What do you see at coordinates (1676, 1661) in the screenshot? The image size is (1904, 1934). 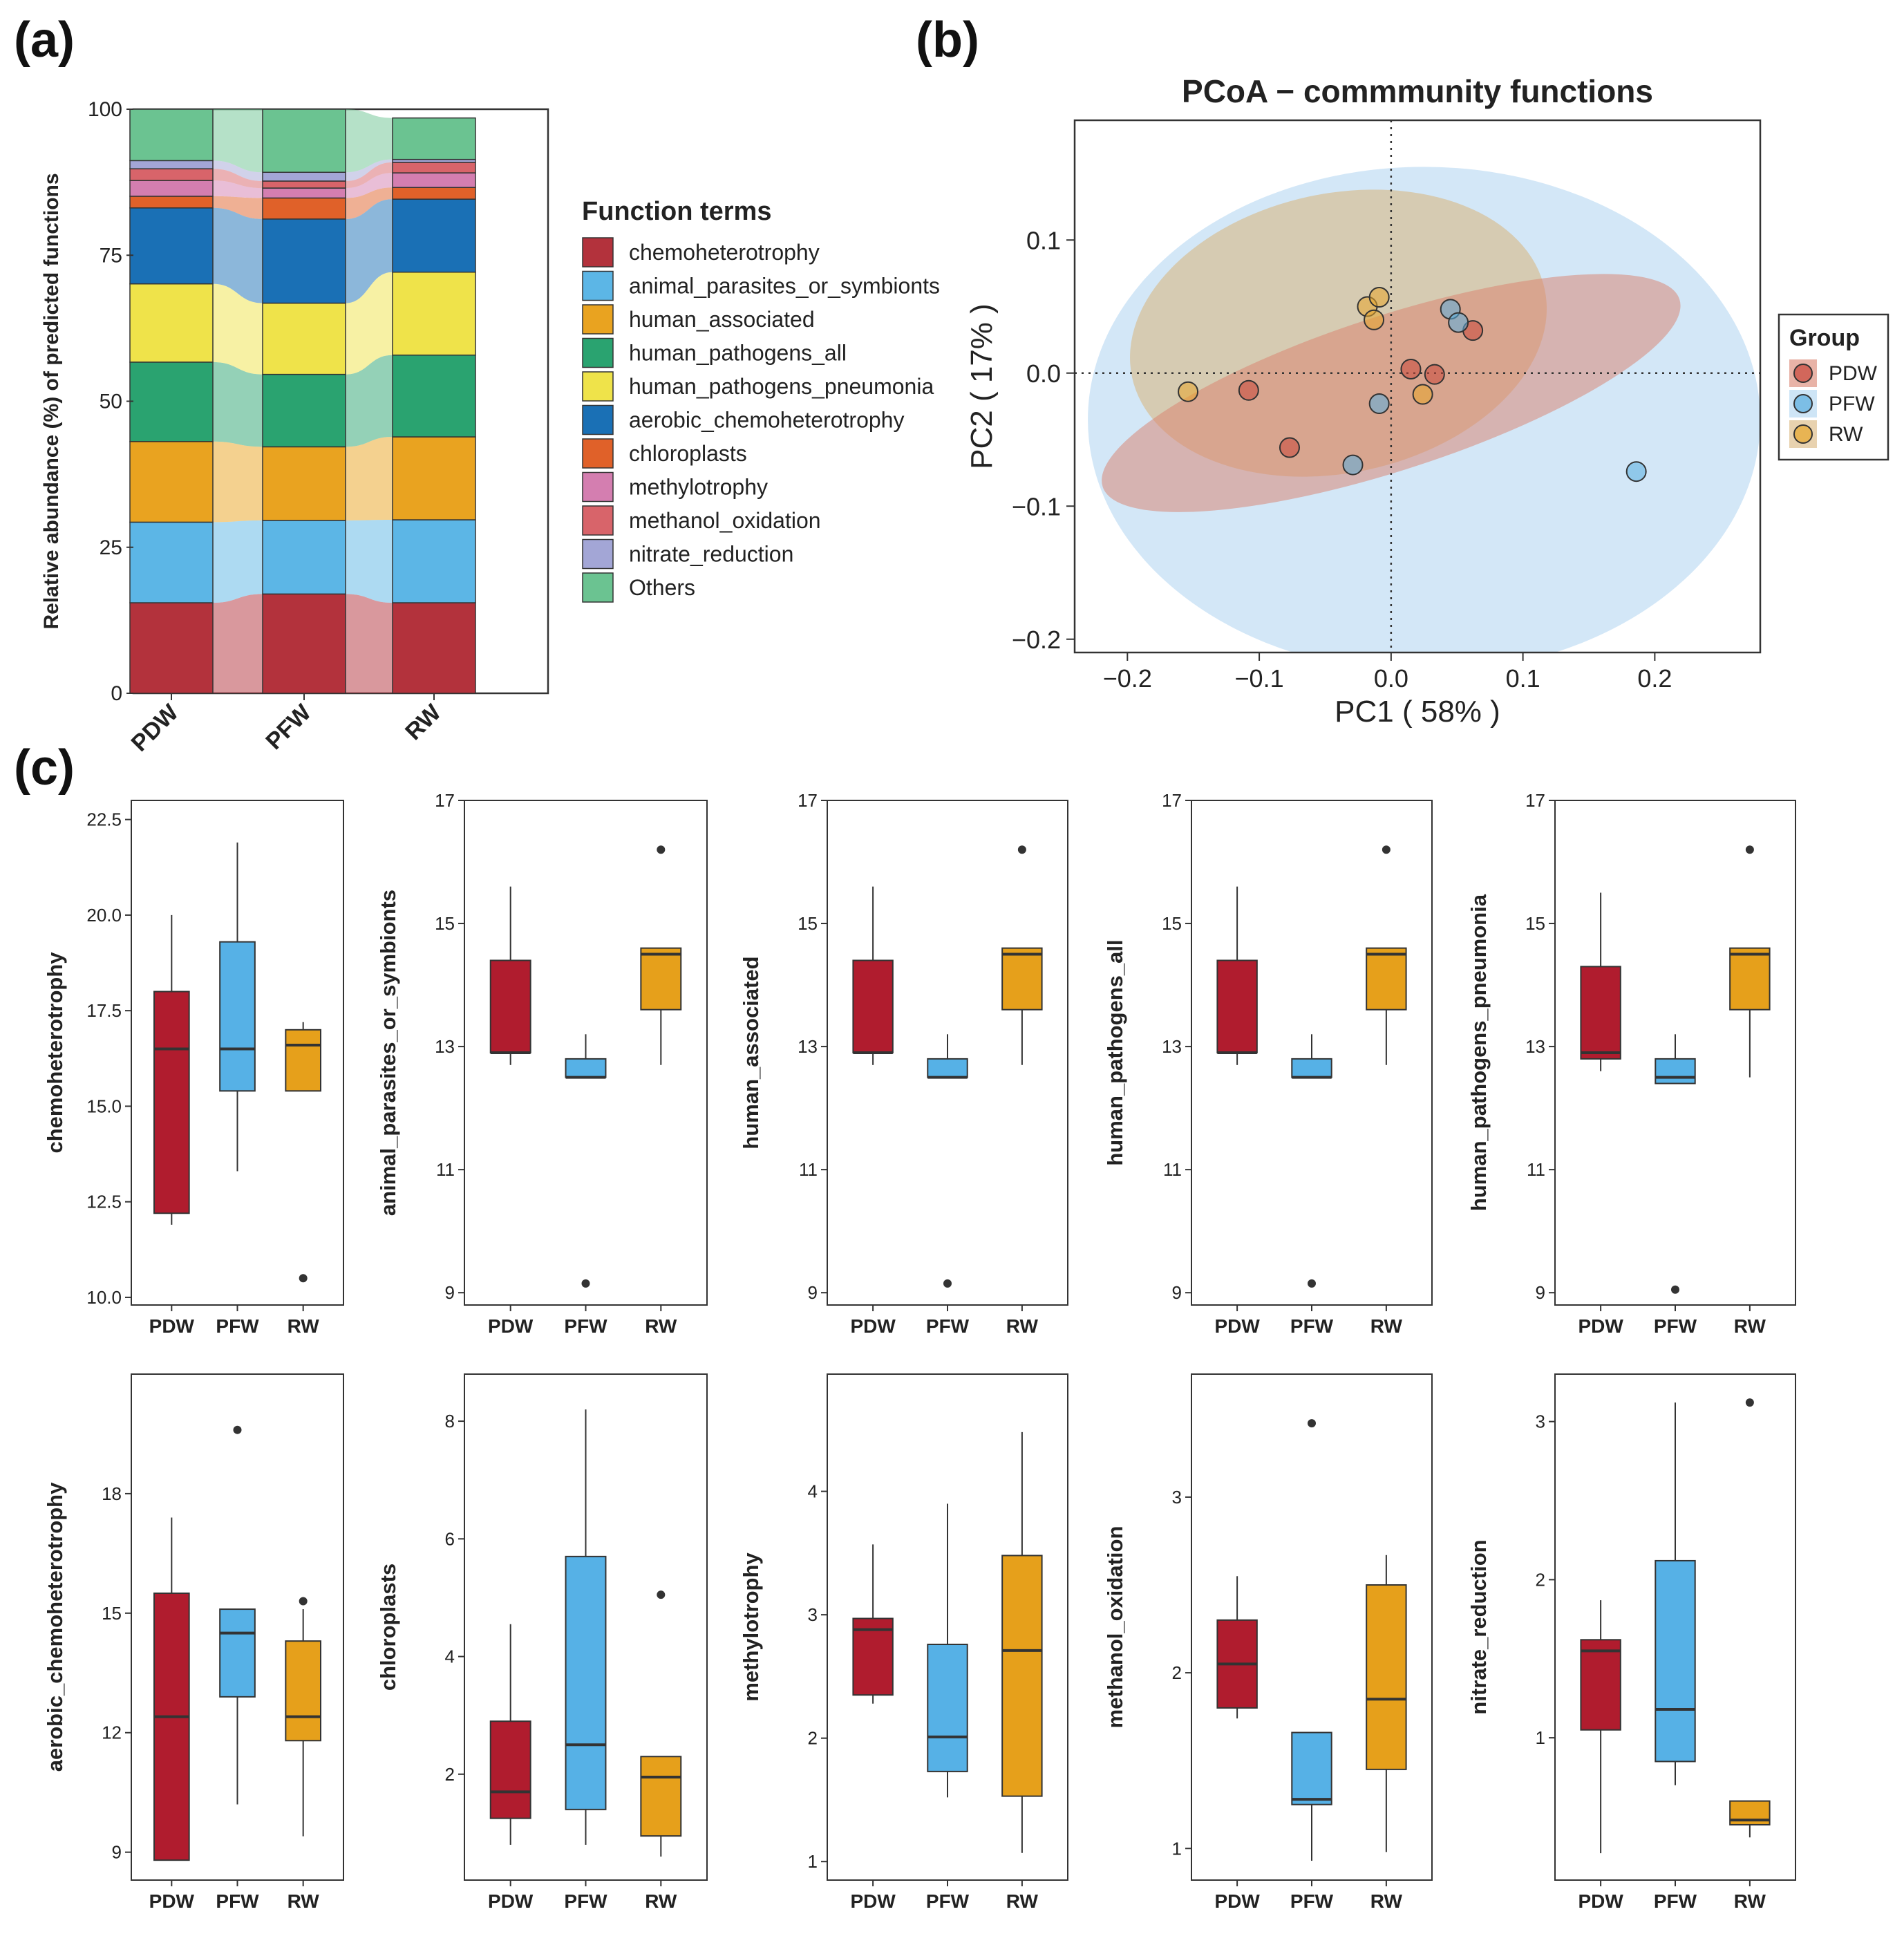 I see `box-c10-pfw` at bounding box center [1676, 1661].